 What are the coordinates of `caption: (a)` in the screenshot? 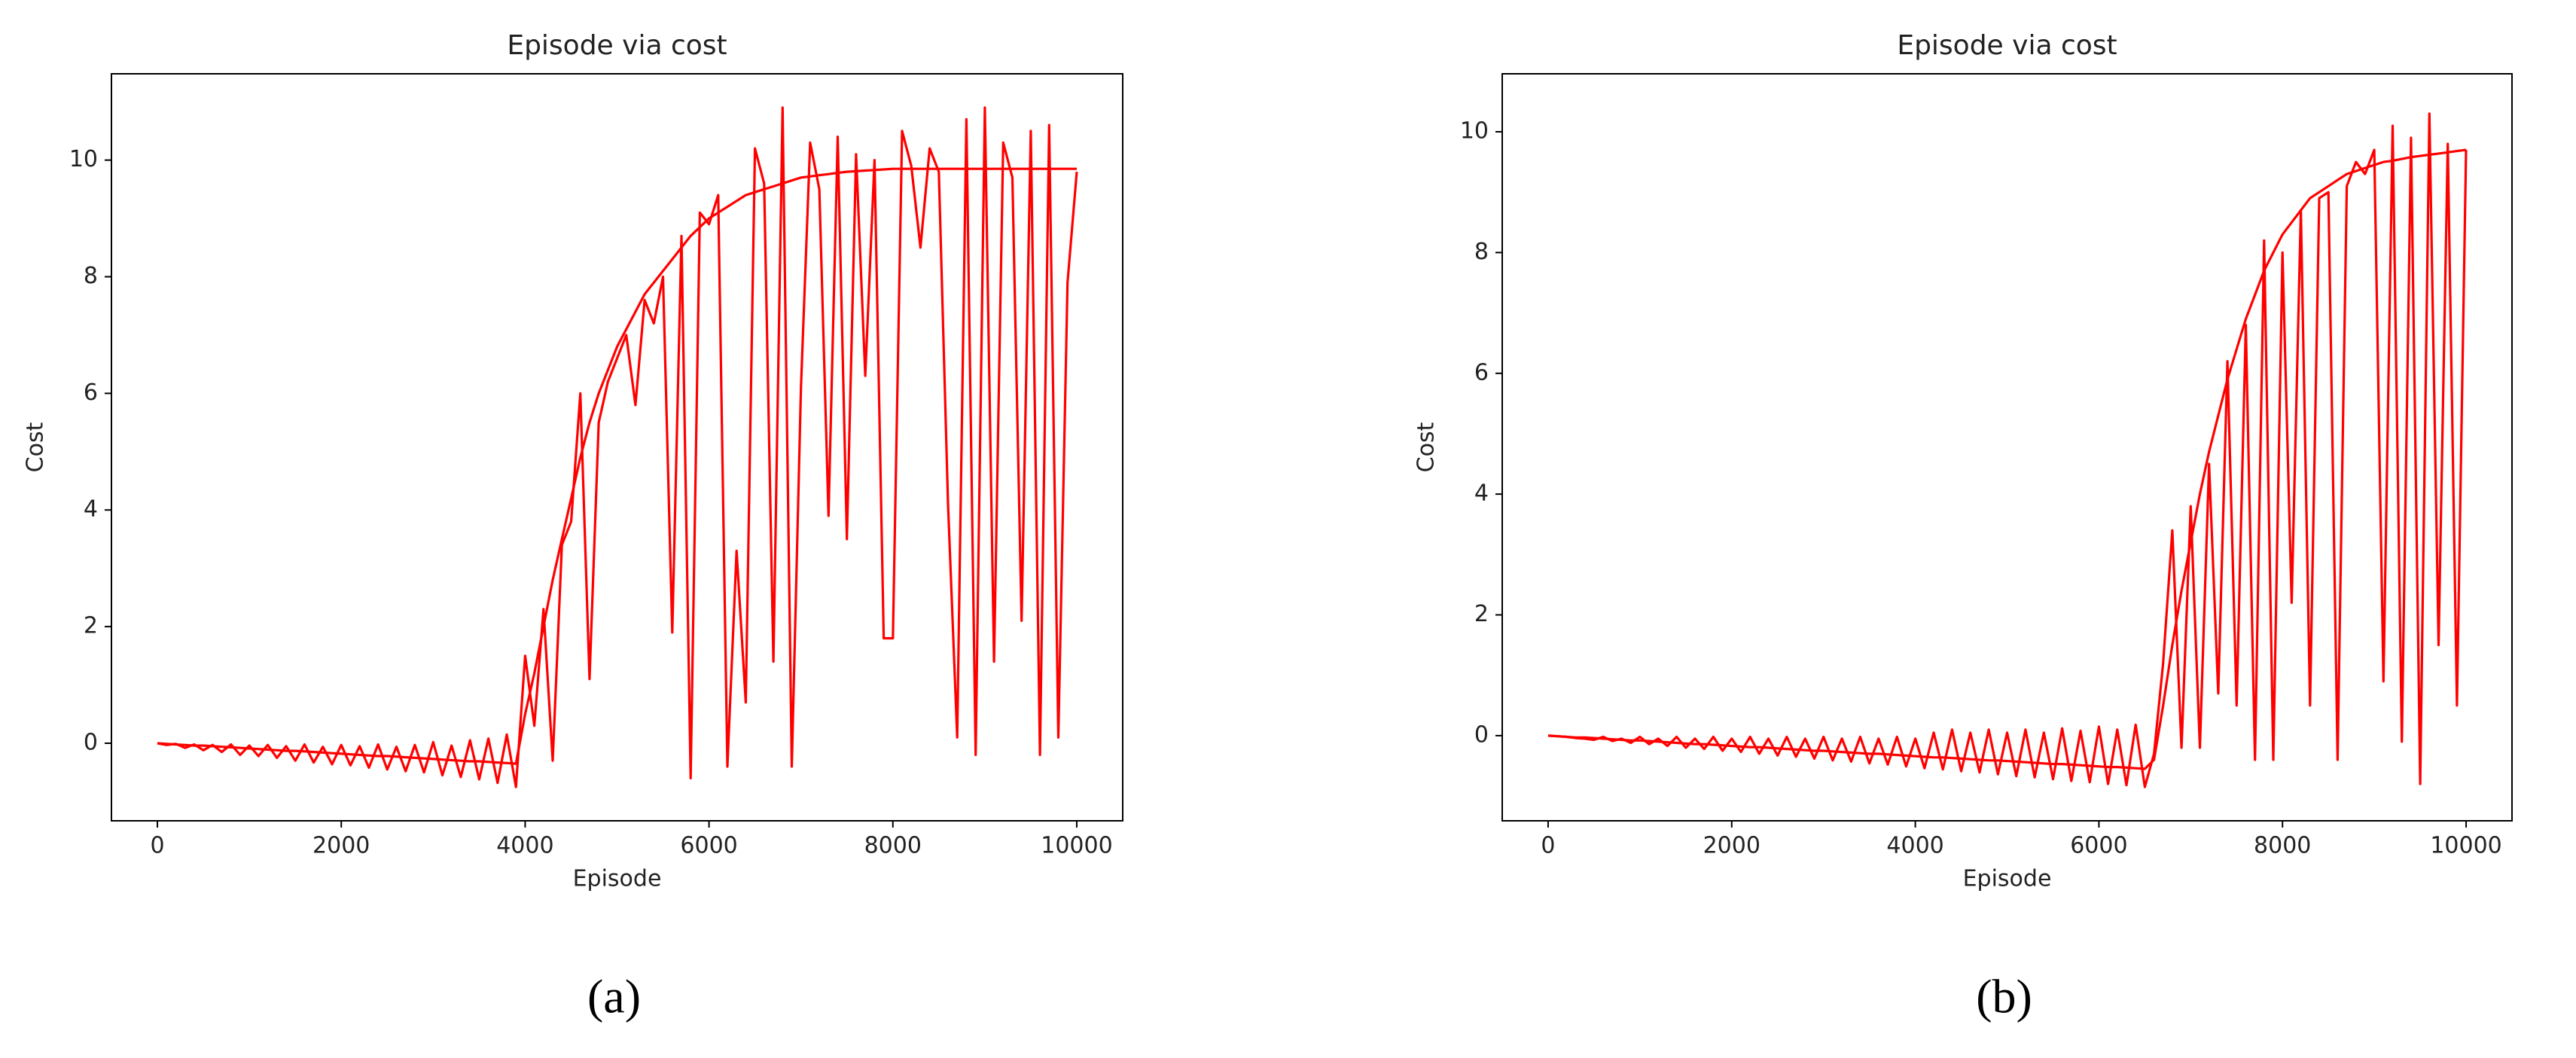 It's located at (614, 996).